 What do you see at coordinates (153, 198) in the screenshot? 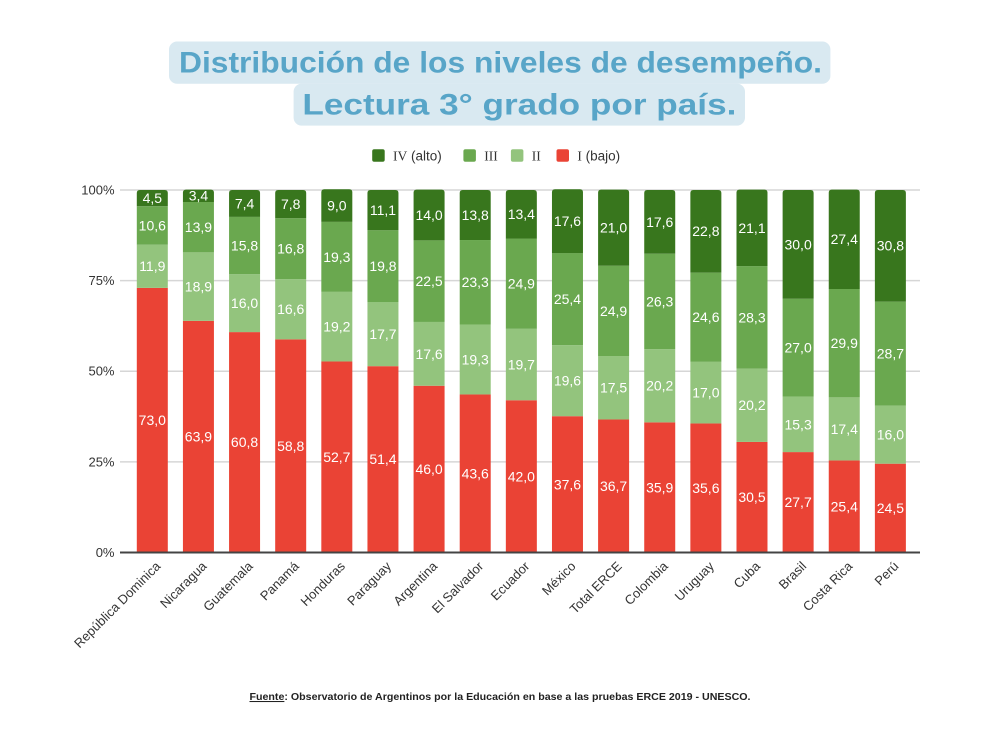
I see `svg-text: 4,5` at bounding box center [153, 198].